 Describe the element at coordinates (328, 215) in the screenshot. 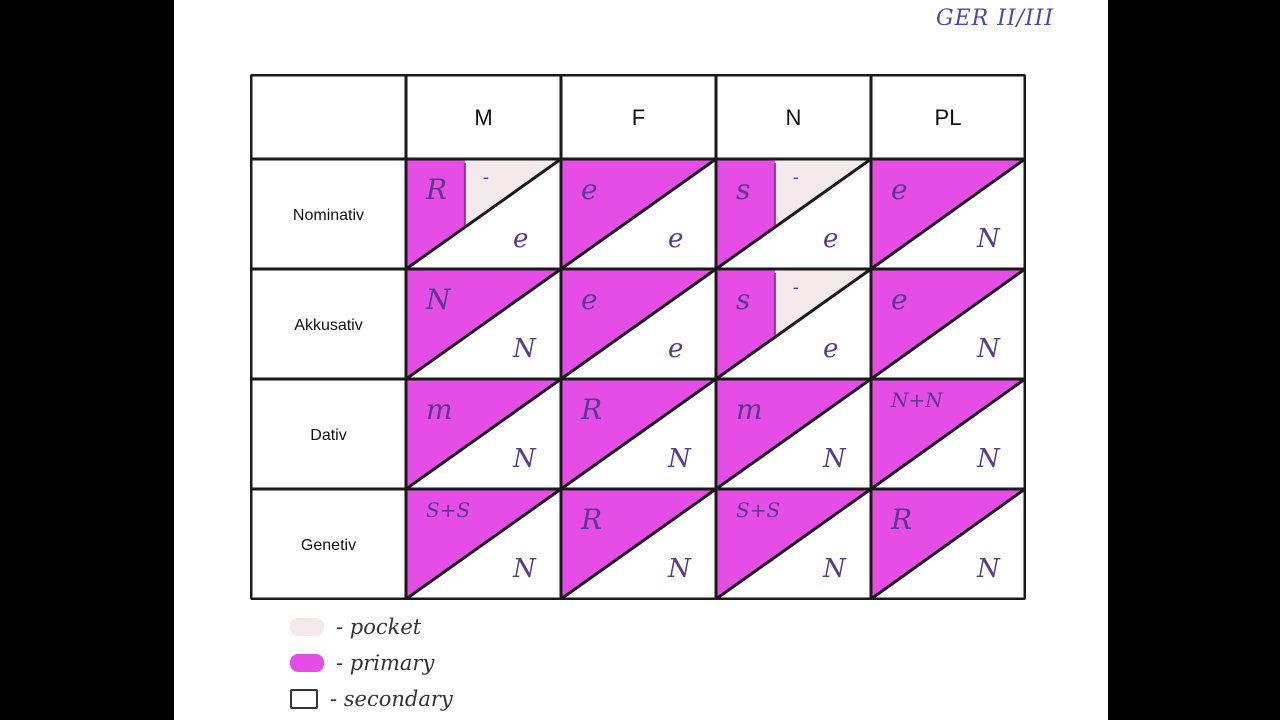

I see `row-header-nominativ: Nominativ` at that location.